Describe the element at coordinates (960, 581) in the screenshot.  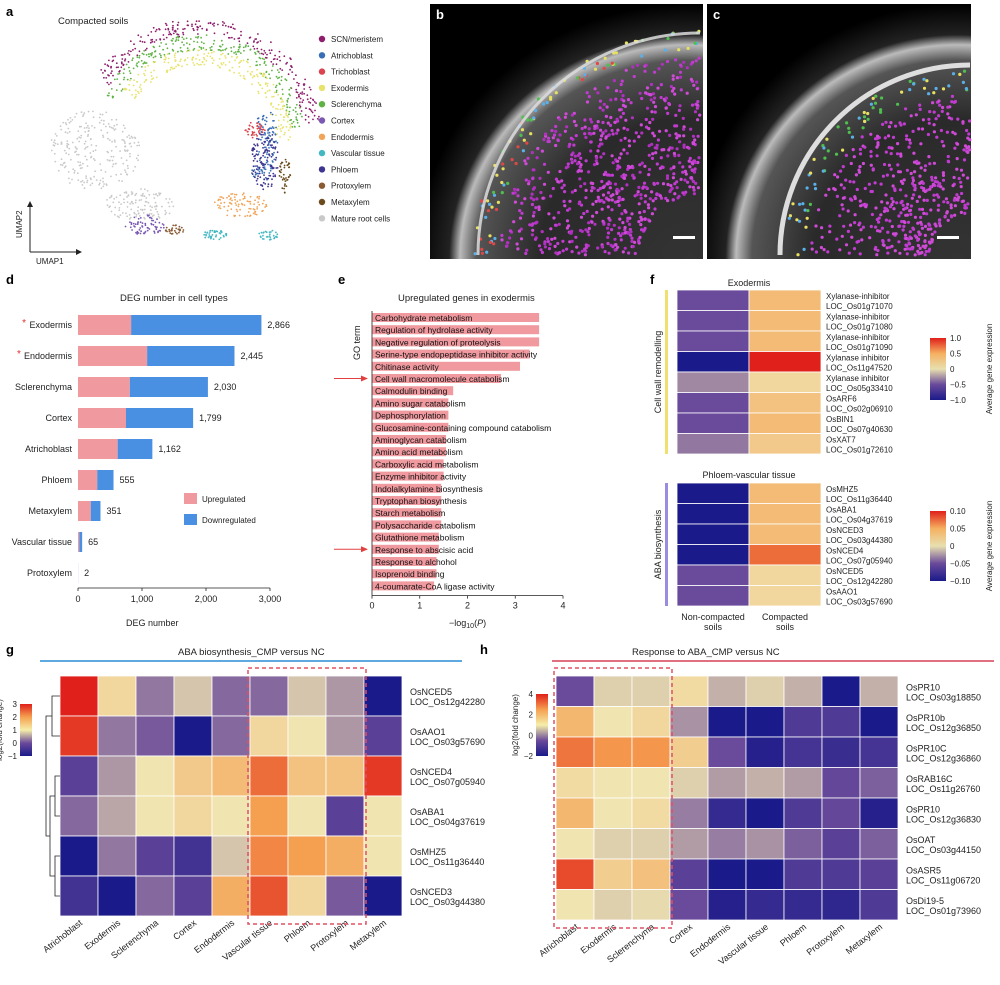
I see `f-colorbar-tick: −0.10` at that location.